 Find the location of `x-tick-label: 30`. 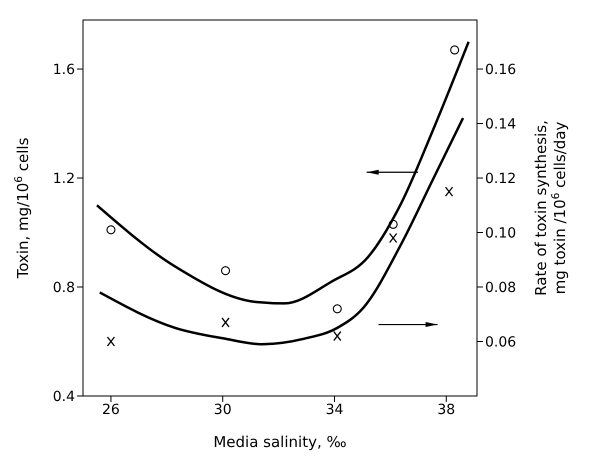

x-tick-label: 30 is located at coordinates (223, 410).